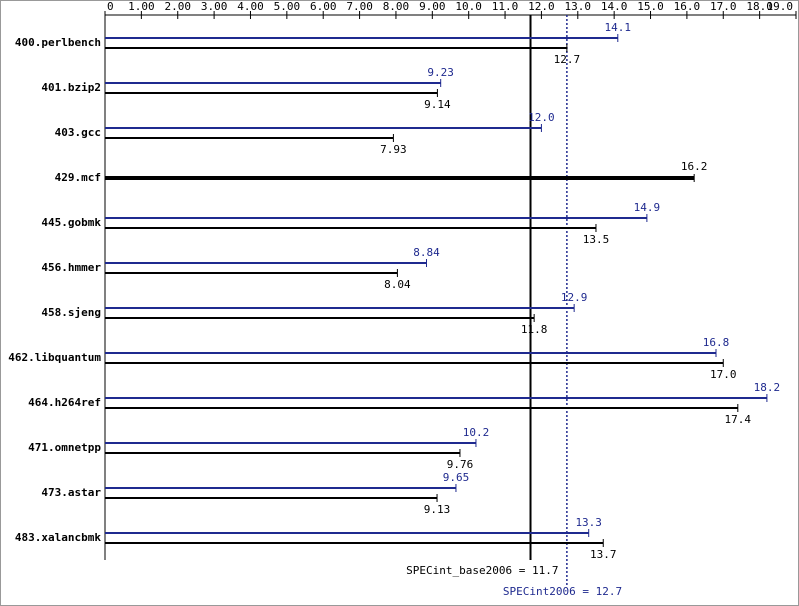  What do you see at coordinates (603, 554) in the screenshot?
I see `value-label: 13.7` at bounding box center [603, 554].